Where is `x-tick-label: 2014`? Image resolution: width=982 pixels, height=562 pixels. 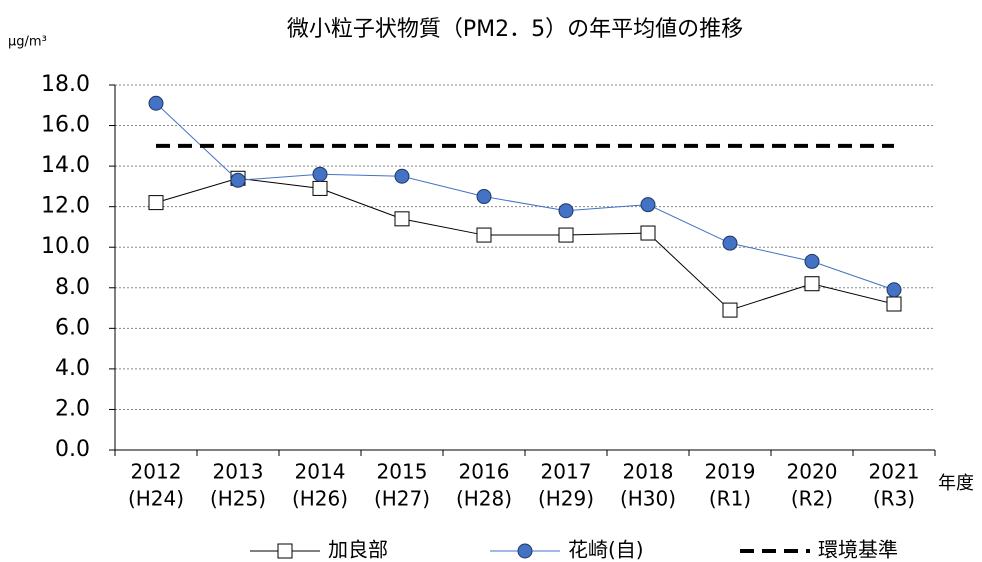 x-tick-label: 2014 is located at coordinates (320, 472).